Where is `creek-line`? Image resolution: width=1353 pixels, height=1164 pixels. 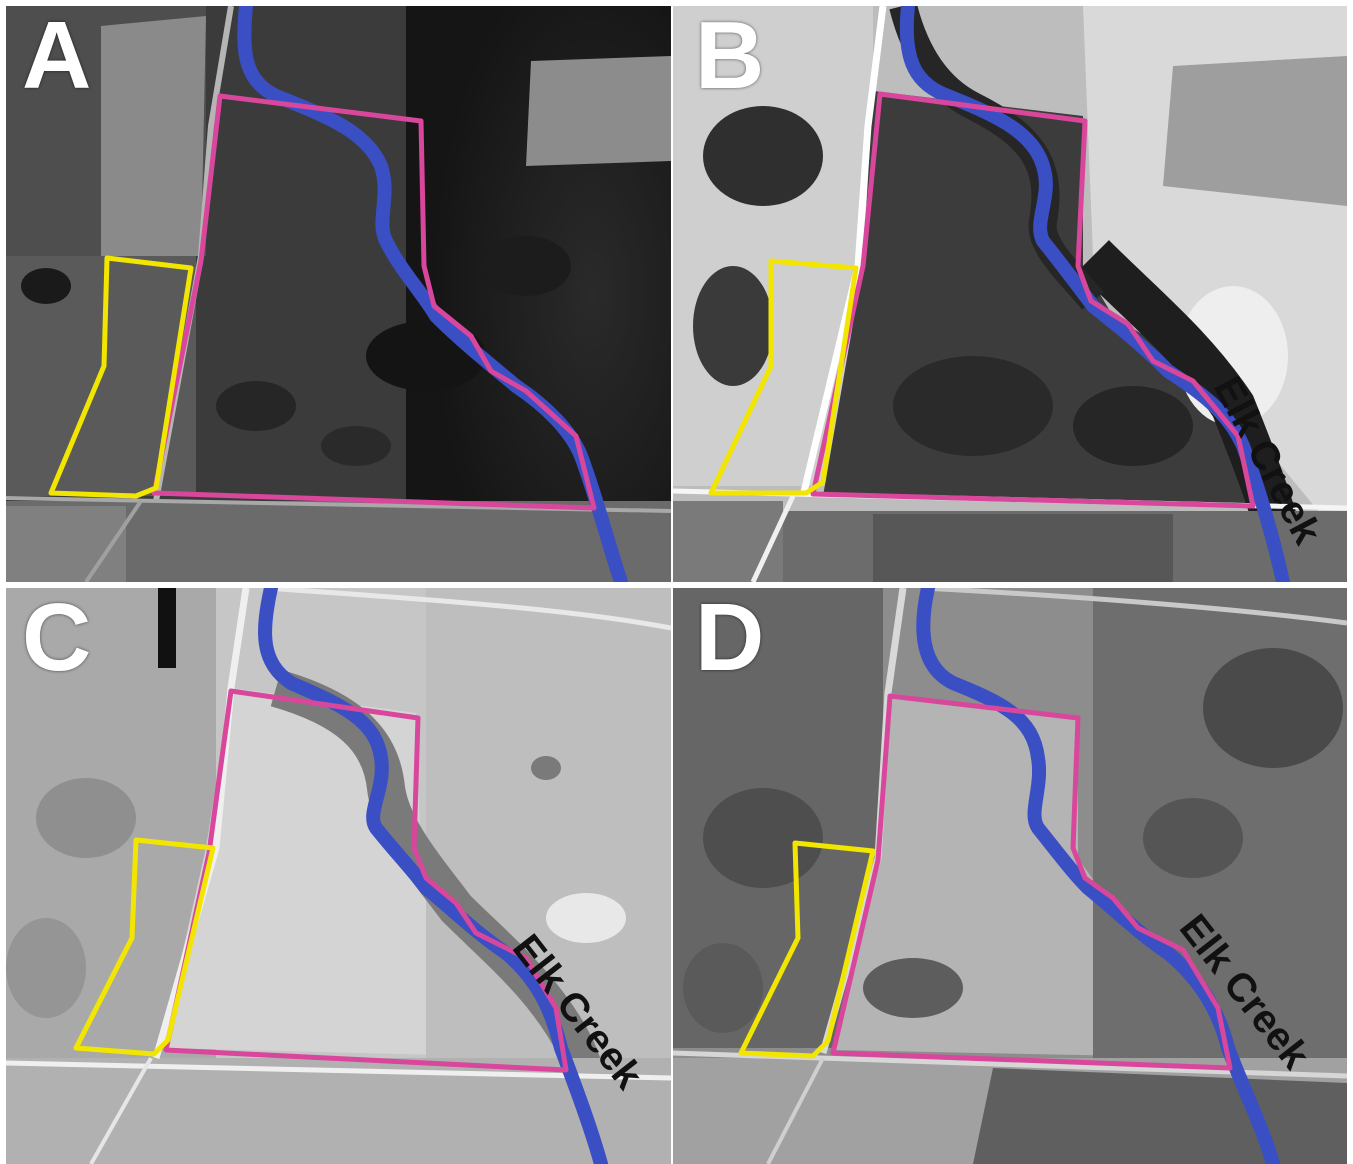 creek-line is located at coordinates (1094, 294).